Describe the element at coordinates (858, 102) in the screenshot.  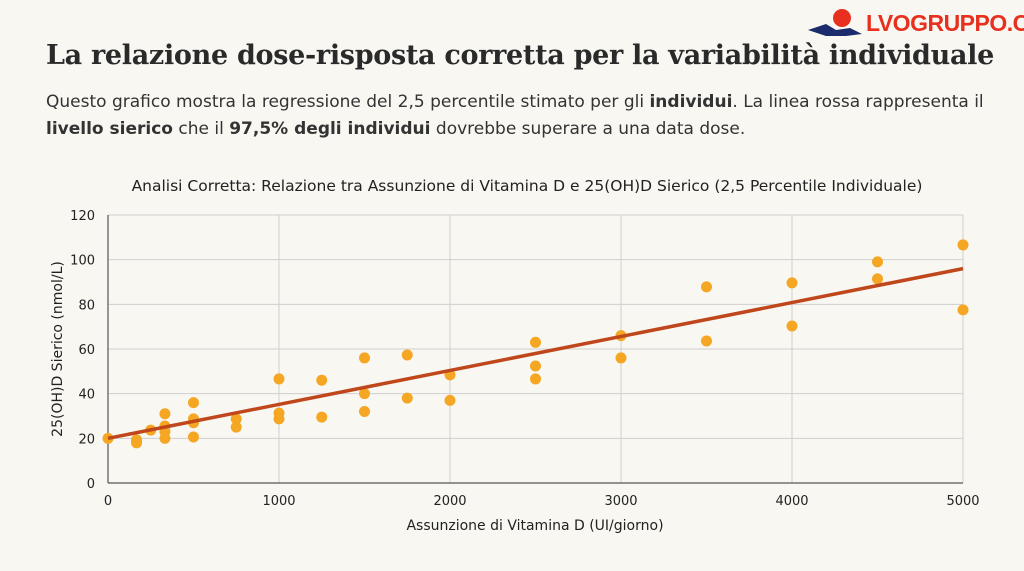
I see `subtitle-text: . La linea rossa rappresenta il` at that location.